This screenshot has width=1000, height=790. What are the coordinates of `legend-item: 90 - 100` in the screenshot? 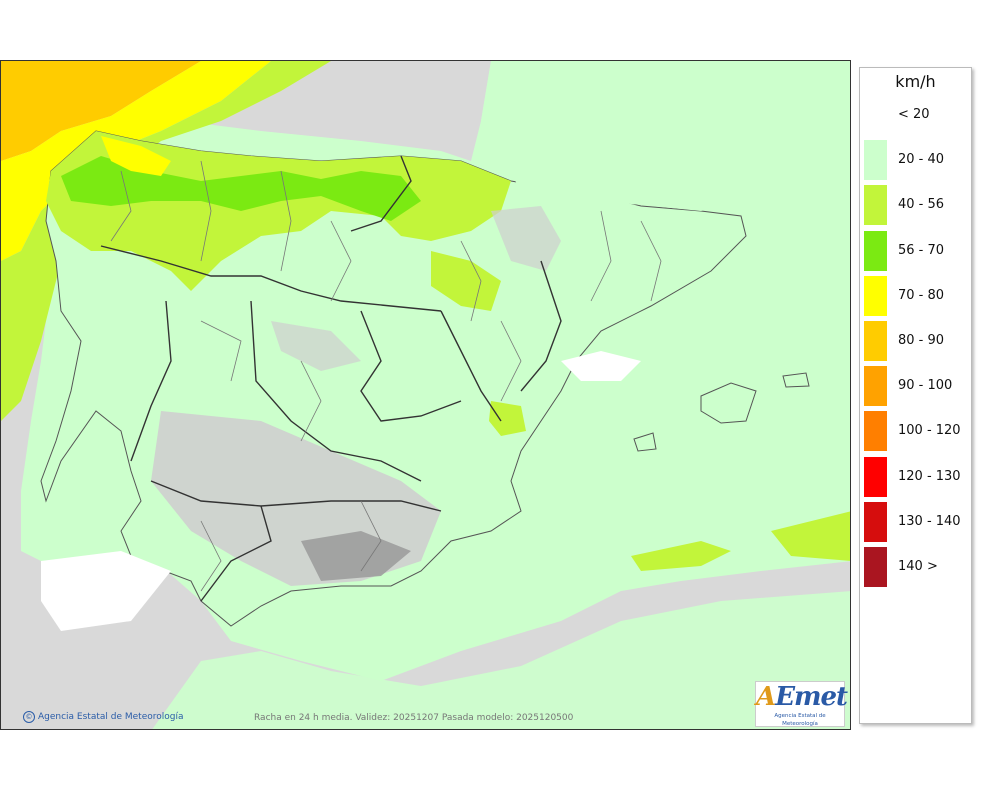 It's located at (916, 386).